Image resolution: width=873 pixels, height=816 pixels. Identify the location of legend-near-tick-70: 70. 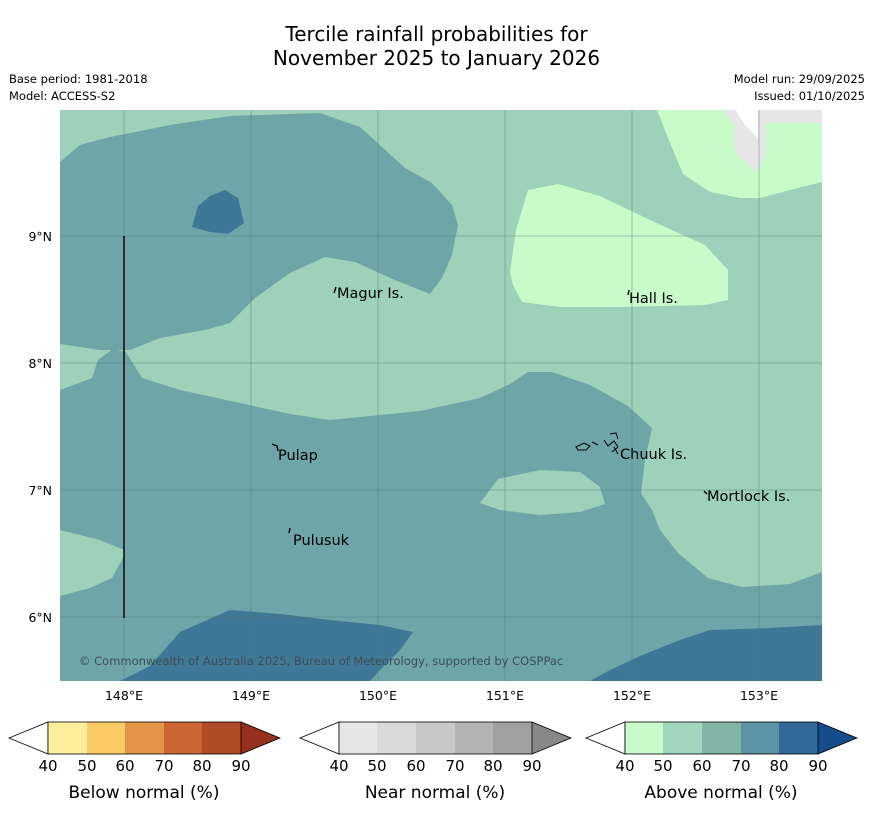
(454, 766).